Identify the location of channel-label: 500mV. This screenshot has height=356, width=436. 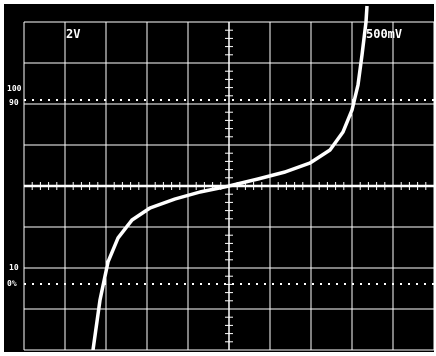
(384, 34).